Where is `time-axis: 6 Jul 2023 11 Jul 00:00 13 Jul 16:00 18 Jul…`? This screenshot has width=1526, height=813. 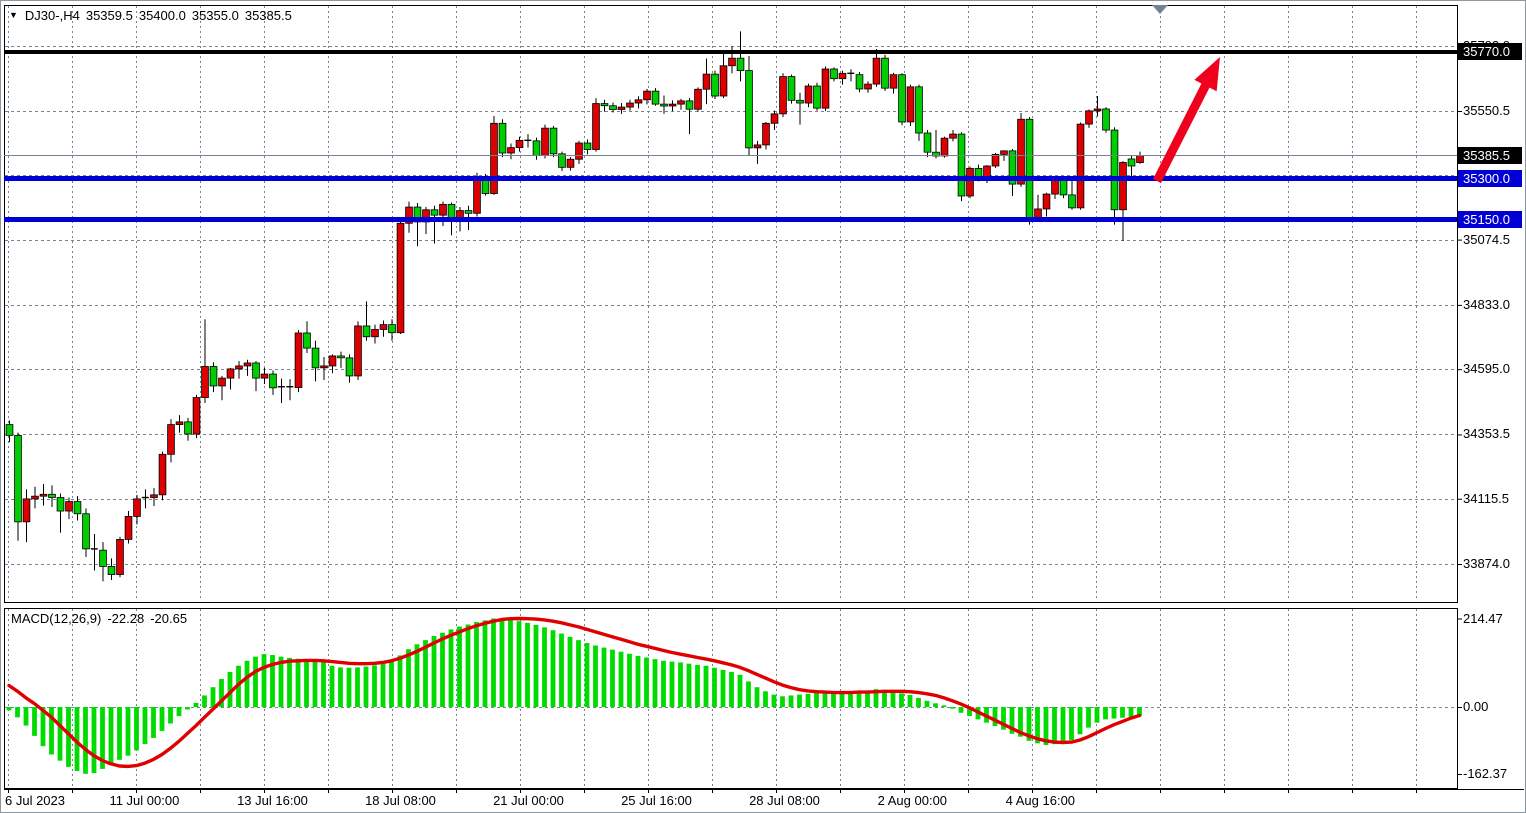 time-axis: 6 Jul 2023 11 Jul 00:00 13 Jul 16:00 18 Jul… is located at coordinates (763, 801).